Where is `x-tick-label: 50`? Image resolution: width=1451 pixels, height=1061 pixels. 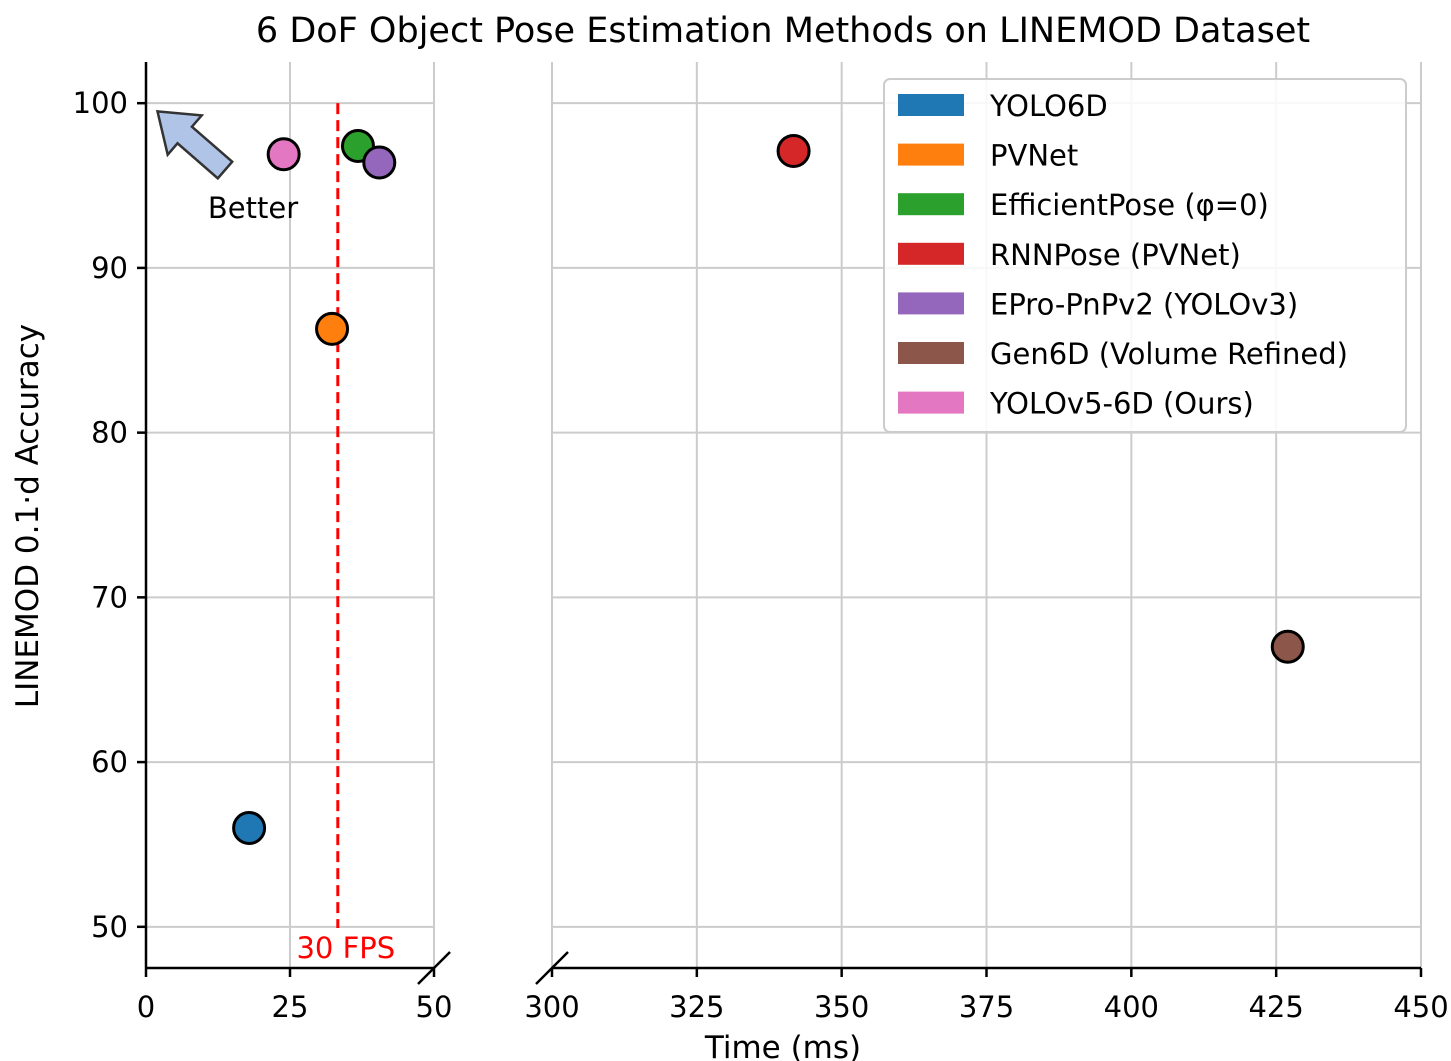 x-tick-label: 50 is located at coordinates (434, 1007).